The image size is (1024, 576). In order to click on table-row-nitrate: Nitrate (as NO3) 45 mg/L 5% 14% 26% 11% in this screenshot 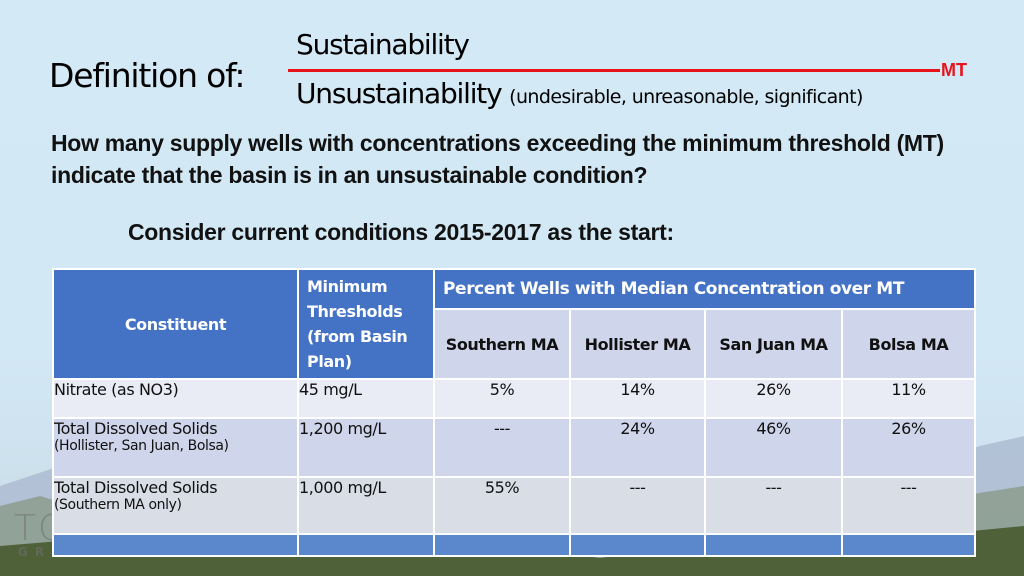, I will do `click(514, 398)`.